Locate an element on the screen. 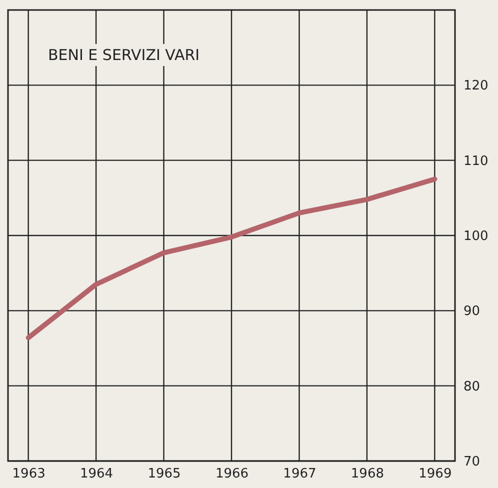  x-tick-label: 1963 is located at coordinates (29, 474).